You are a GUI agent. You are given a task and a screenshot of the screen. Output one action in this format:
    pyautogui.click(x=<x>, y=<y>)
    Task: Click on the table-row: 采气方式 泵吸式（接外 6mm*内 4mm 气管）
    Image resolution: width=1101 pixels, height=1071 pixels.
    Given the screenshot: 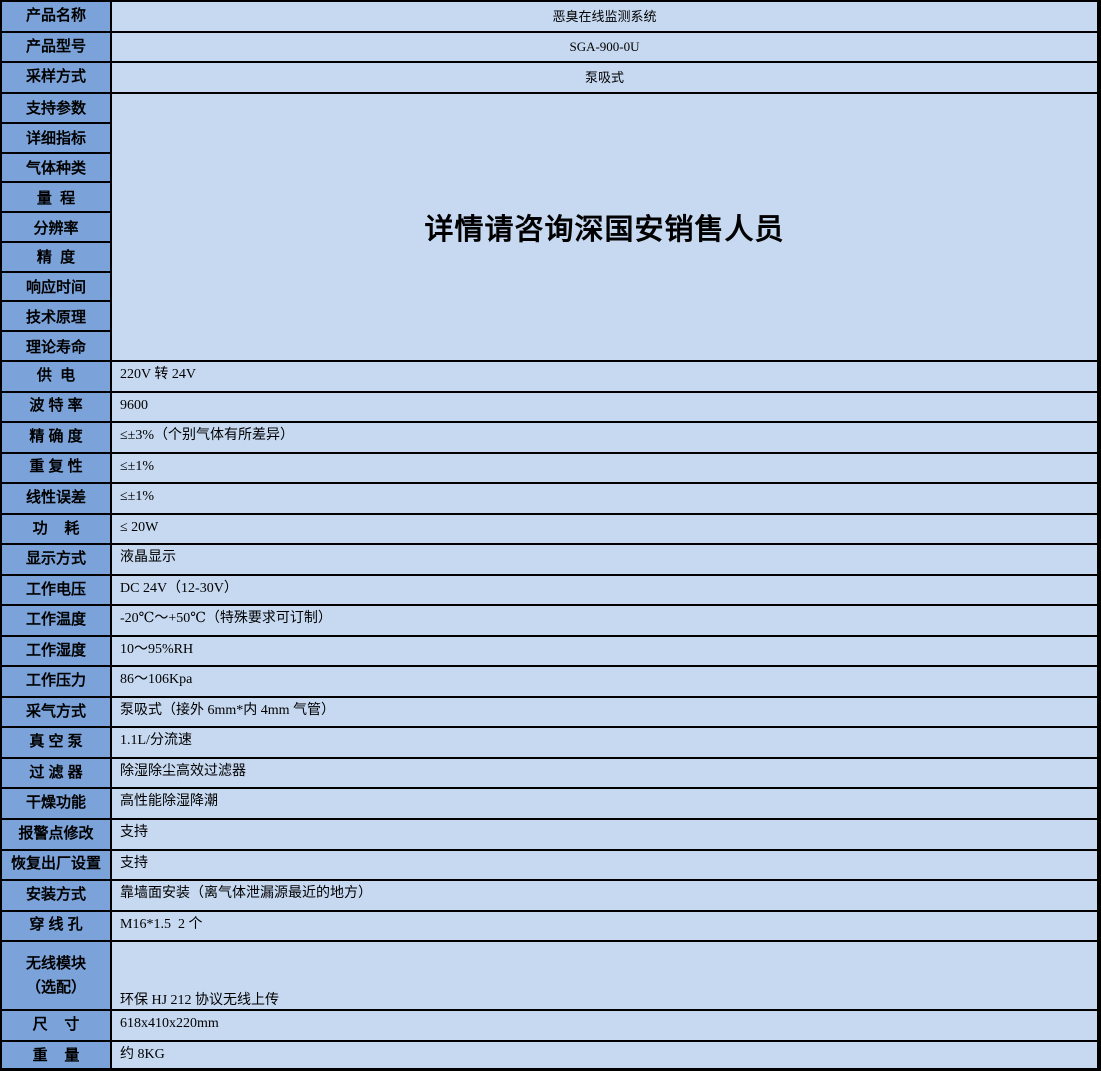 What is the action you would take?
    pyautogui.click(x=549, y=713)
    